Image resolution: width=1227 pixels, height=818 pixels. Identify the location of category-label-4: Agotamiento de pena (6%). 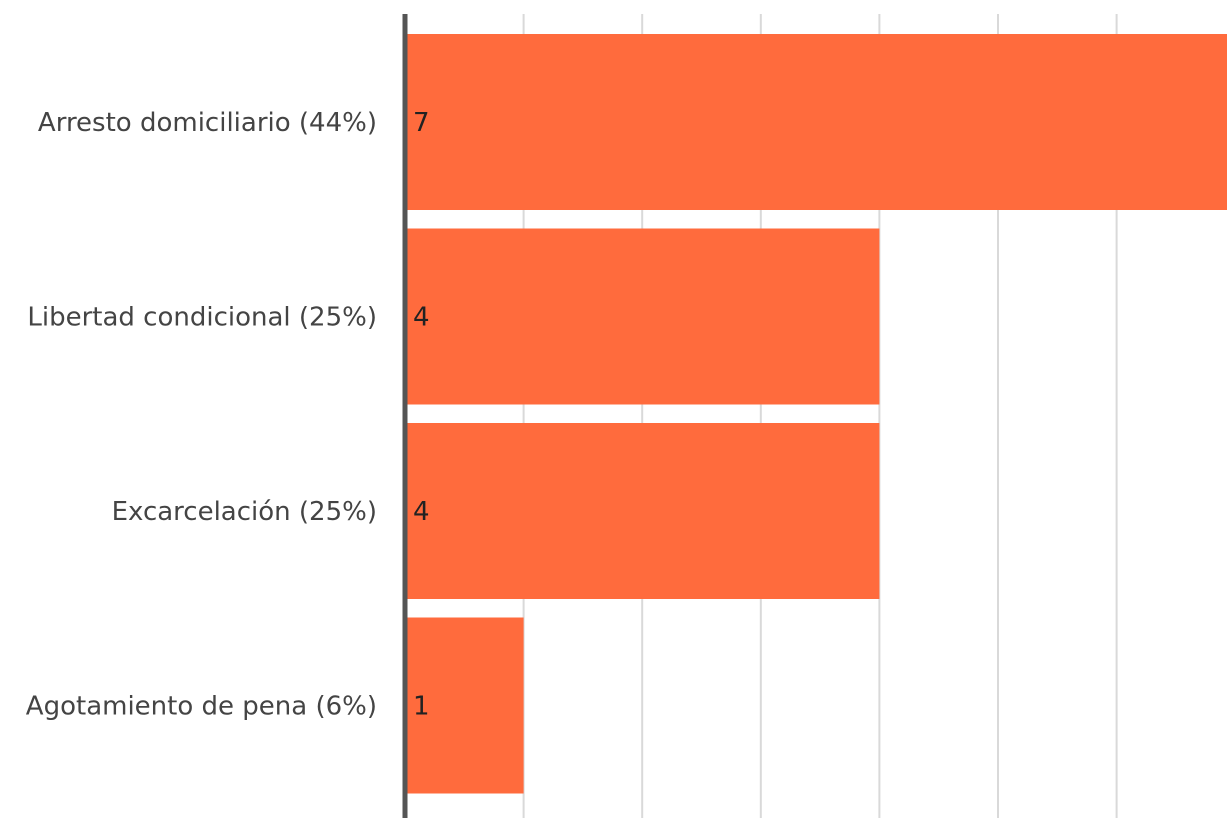
(201, 707).